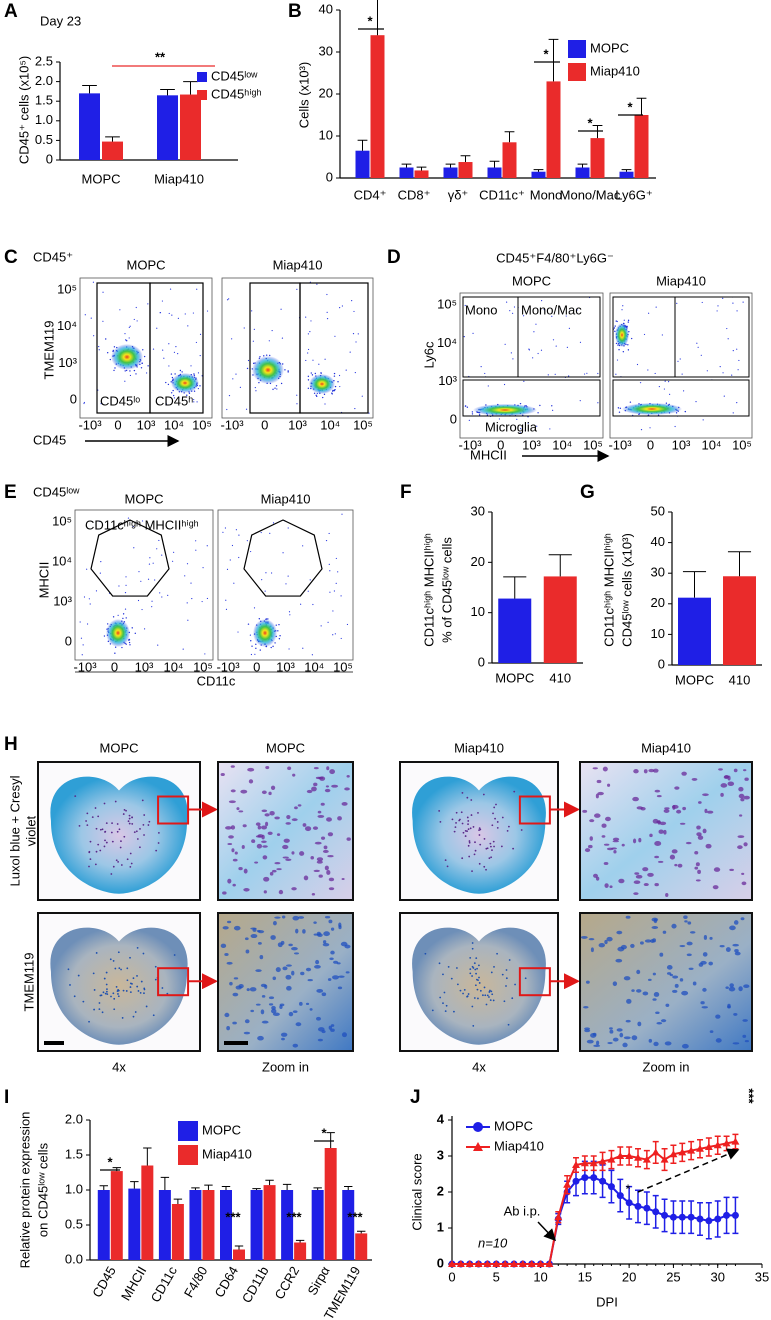 The width and height of the screenshot is (771, 1320). I want to click on significance: *, so click(324, 1132).